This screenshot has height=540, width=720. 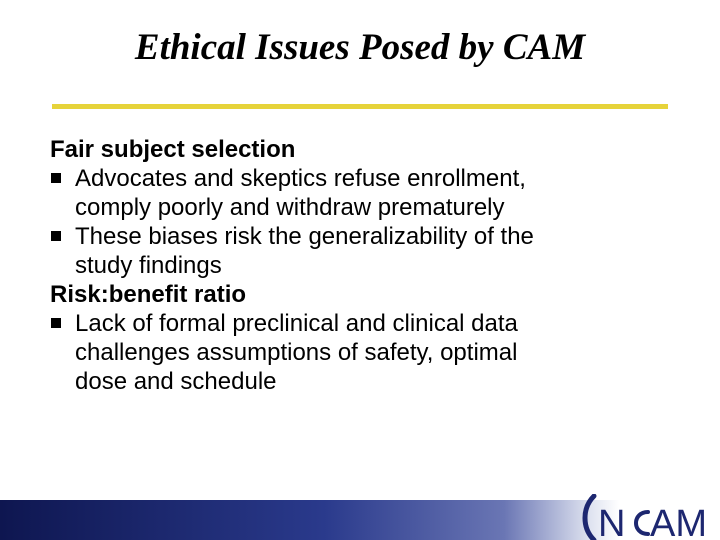 I want to click on logo-c-arc-icon, so click(x=642, y=523).